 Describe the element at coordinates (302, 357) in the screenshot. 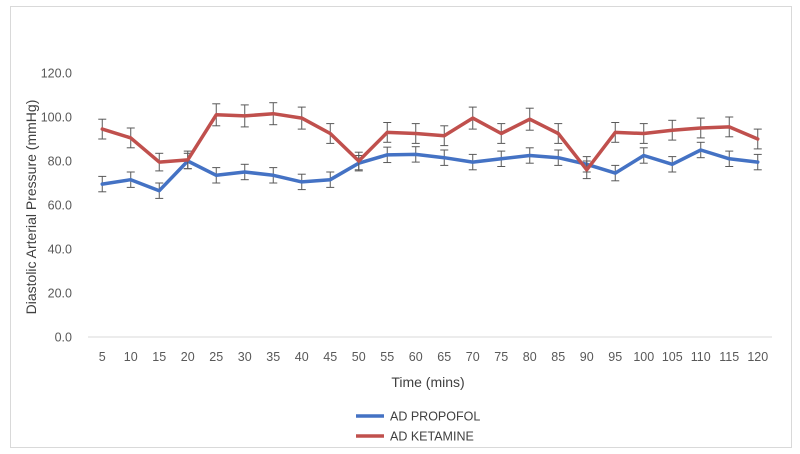

I see `x-tick-label: 40` at that location.